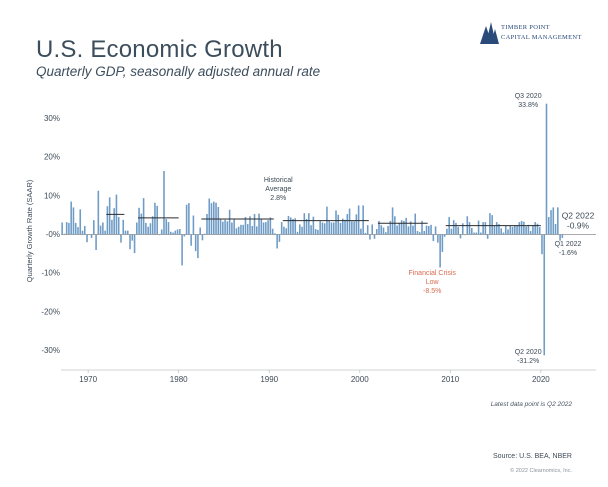 This screenshot has width=608, height=487. I want to click on y-axis: 30% 20% 10% -0% -10% -20% -30%, so click(50, 234).